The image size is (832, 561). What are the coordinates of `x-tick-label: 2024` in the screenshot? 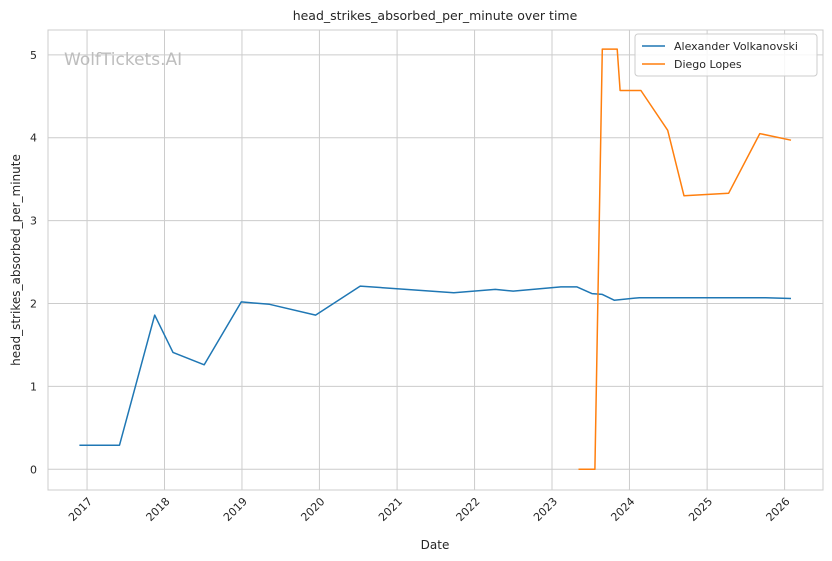 It's located at (622, 509).